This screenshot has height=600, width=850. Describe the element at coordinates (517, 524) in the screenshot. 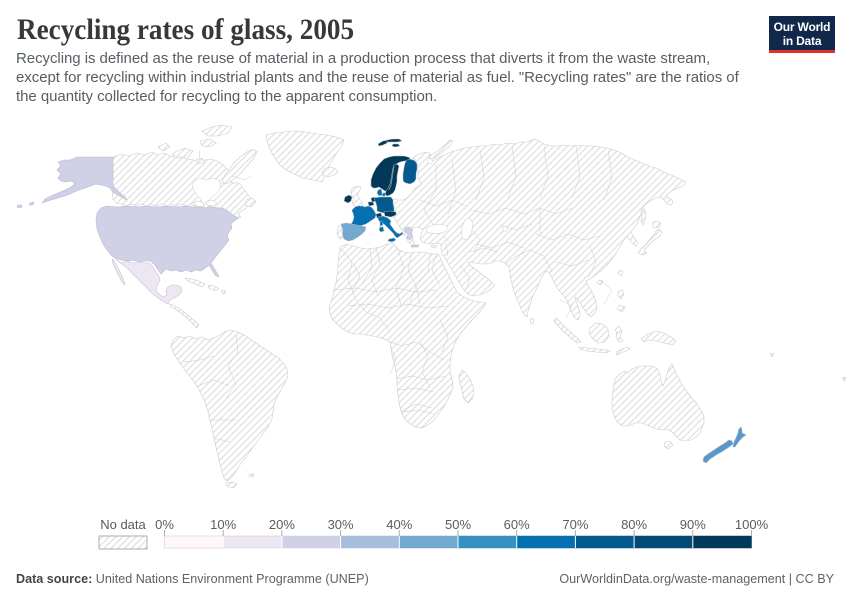

I see `svg-text: 60%` at that location.